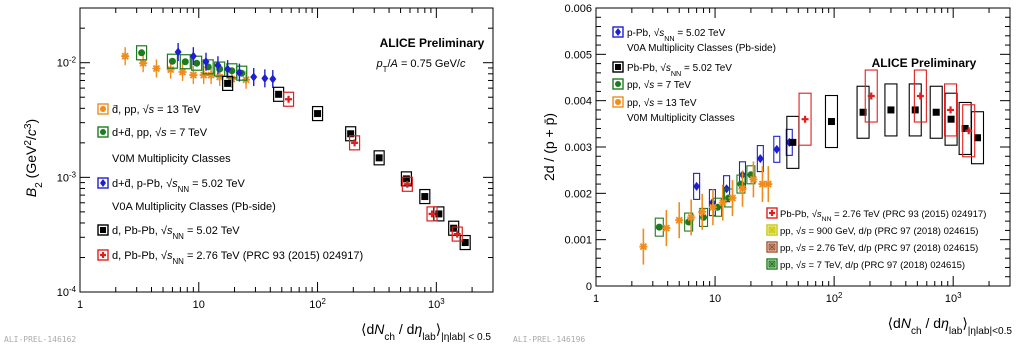  Describe the element at coordinates (578, 148) in the screenshot. I see `right-y-tick-label: 0.003` at that location.